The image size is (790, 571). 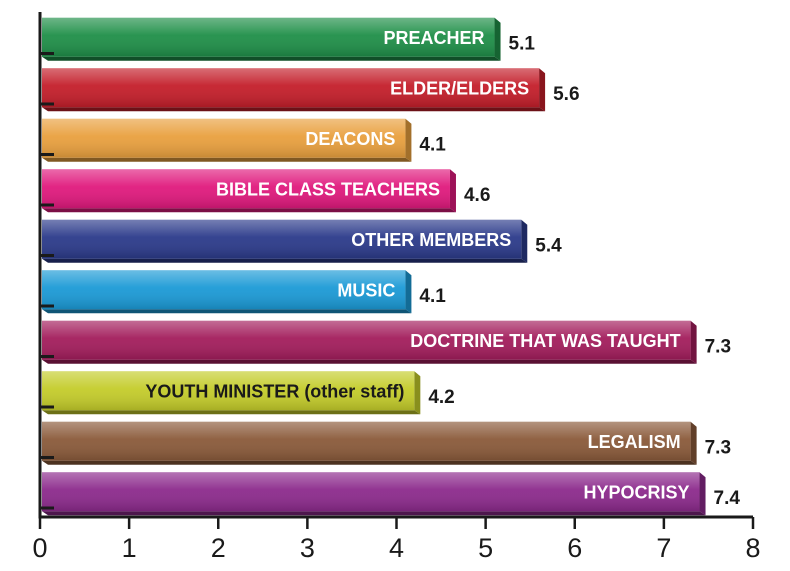 What do you see at coordinates (548, 245) in the screenshot?
I see `bar-value-label: 5.4` at bounding box center [548, 245].